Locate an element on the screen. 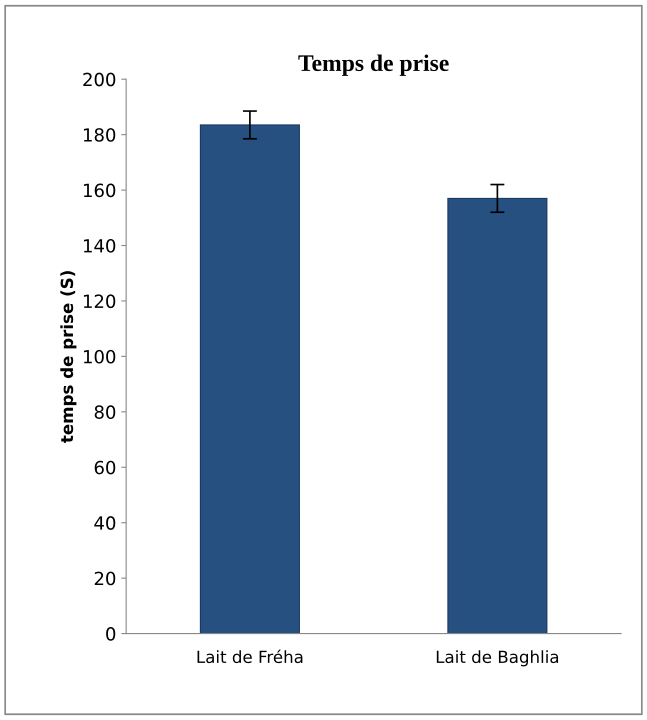  x-tick-label: Lait de Fréha is located at coordinates (250, 657).